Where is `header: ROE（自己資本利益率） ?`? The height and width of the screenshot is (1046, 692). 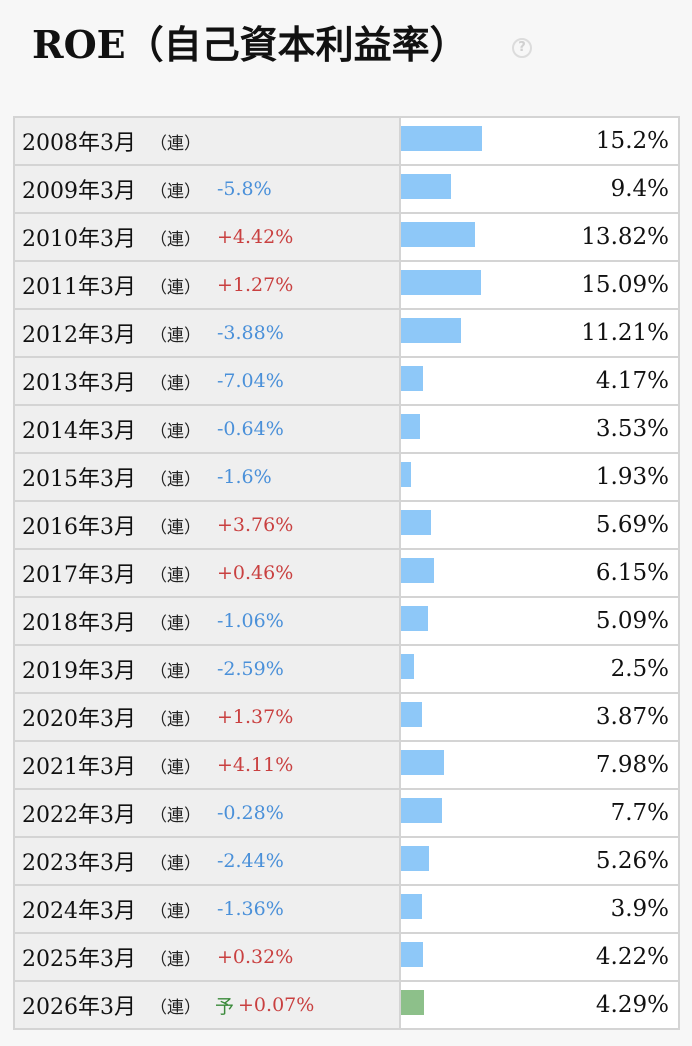
header: ROE（自己資本利益率） ? is located at coordinates (346, 58).